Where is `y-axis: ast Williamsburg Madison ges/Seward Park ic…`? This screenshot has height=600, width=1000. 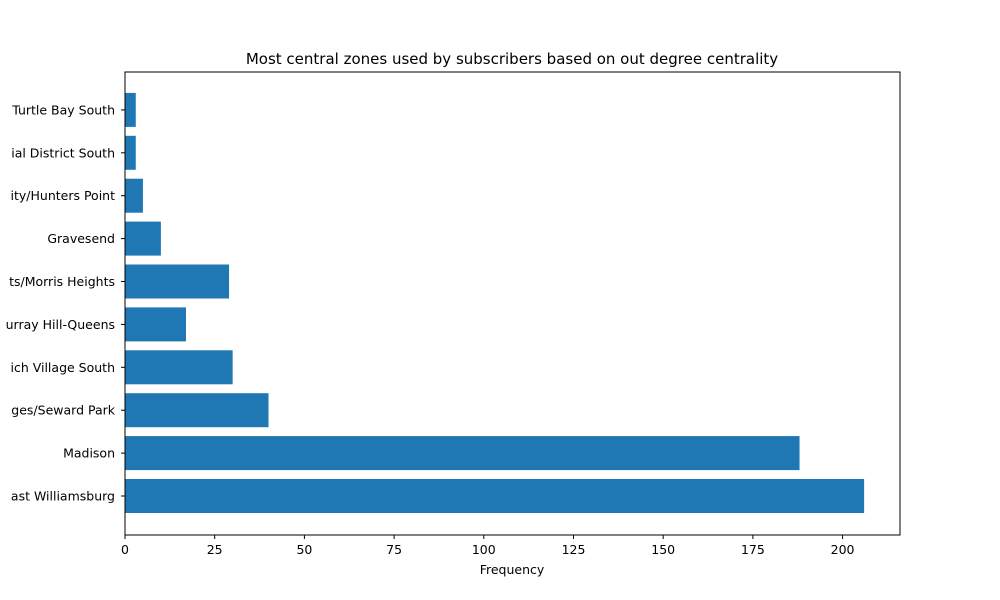 y-axis: ast Williamsburg Madison ges/Seward Park ic… is located at coordinates (65, 303).